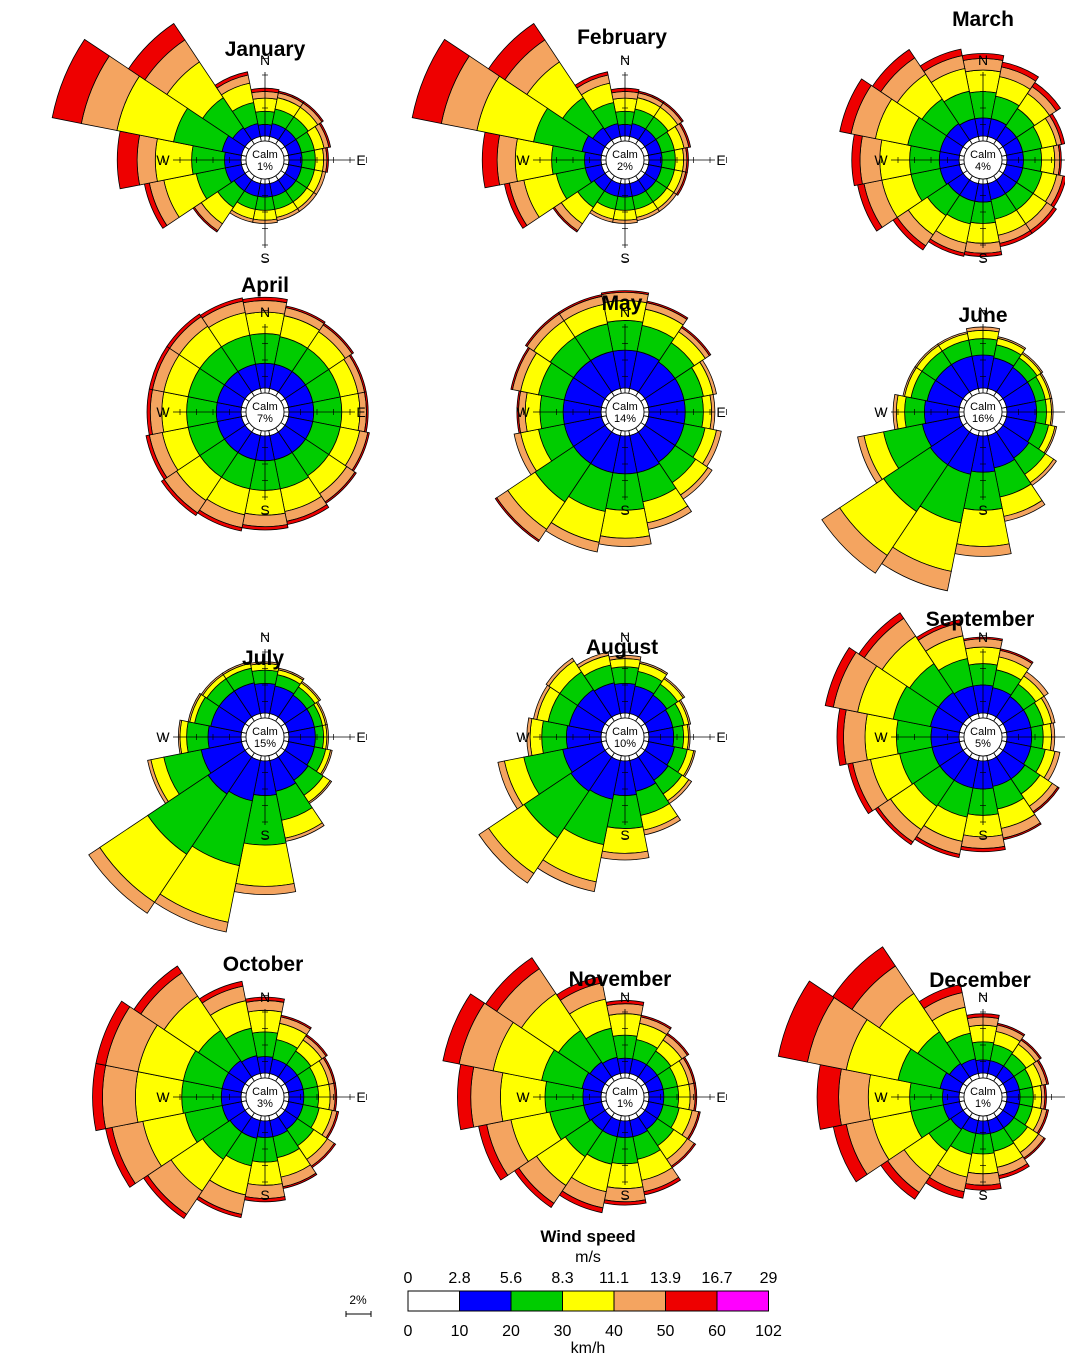 Image resolution: width=1065 pixels, height=1359 pixels. What do you see at coordinates (265, 1104) in the screenshot?
I see `calm-value: 3%` at bounding box center [265, 1104].